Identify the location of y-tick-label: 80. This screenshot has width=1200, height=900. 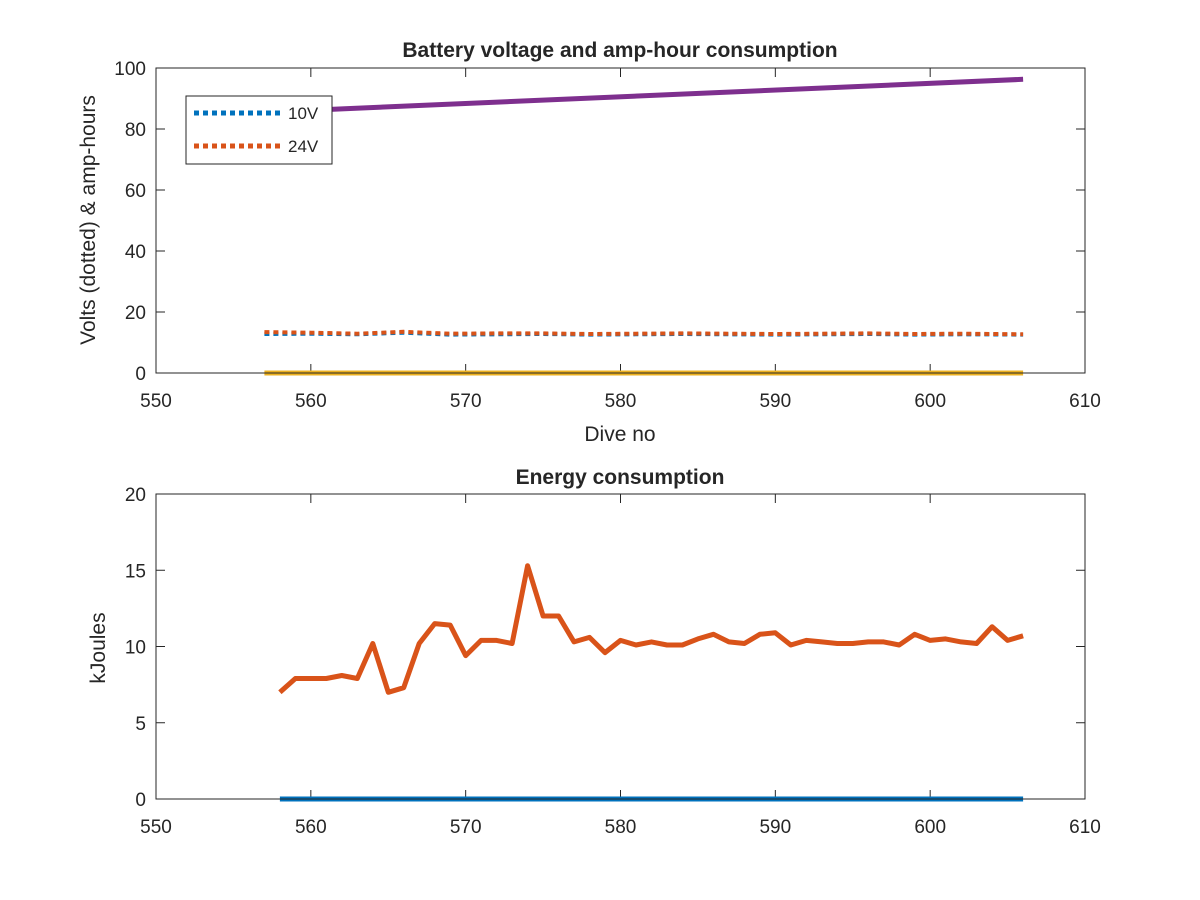
(135, 130).